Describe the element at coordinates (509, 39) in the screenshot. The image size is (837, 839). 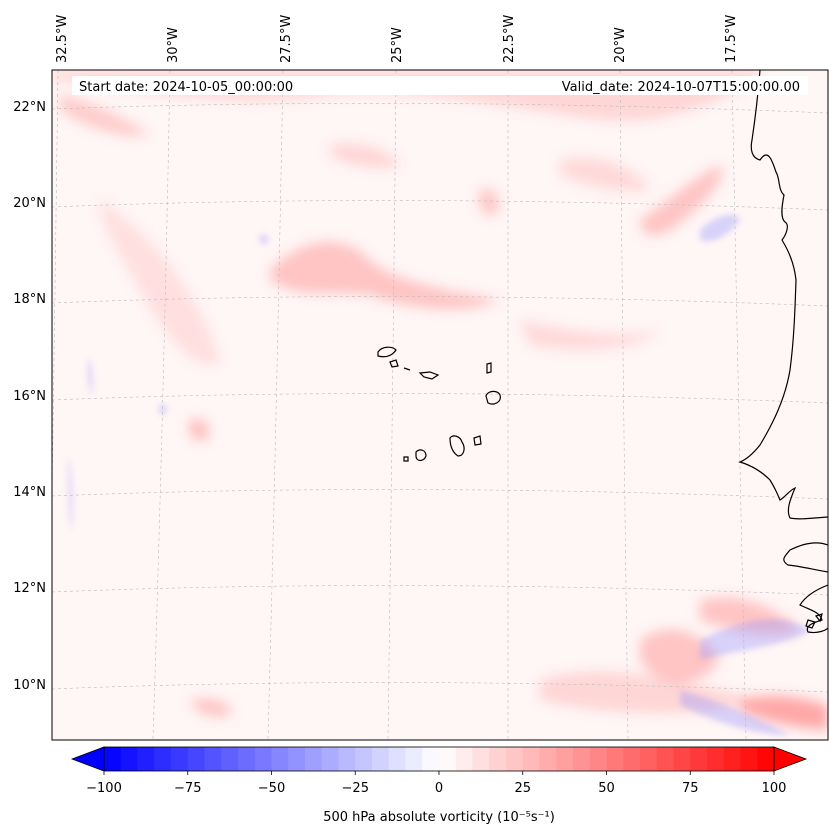
I see `lon-label: 22.5°W` at that location.